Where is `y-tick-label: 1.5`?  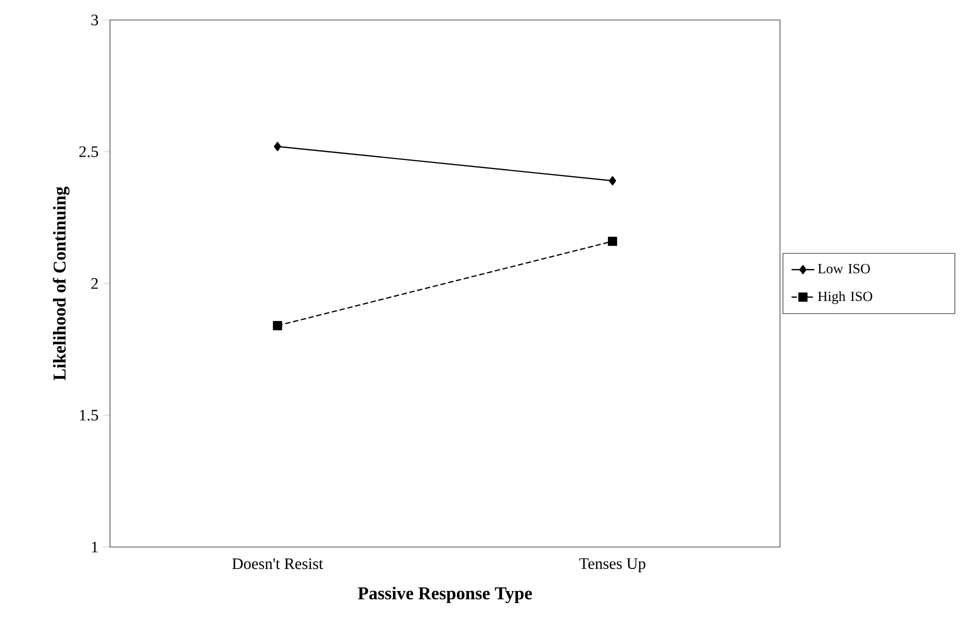 y-tick-label: 1.5 is located at coordinates (89, 415).